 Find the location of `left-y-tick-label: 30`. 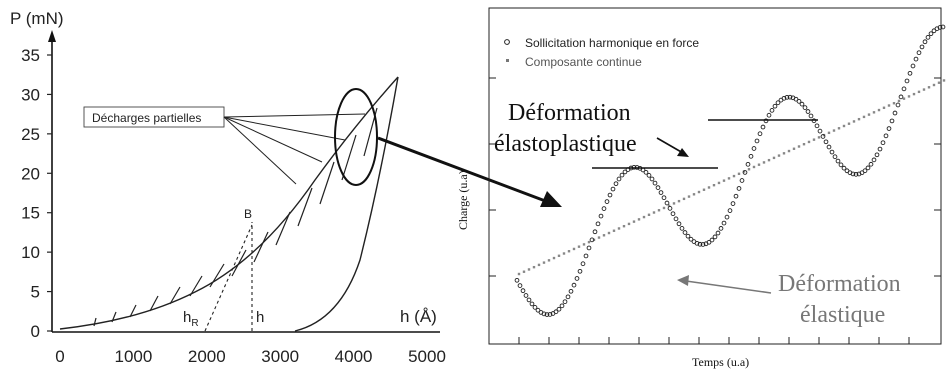

left-y-tick-label: 30 is located at coordinates (30, 94).